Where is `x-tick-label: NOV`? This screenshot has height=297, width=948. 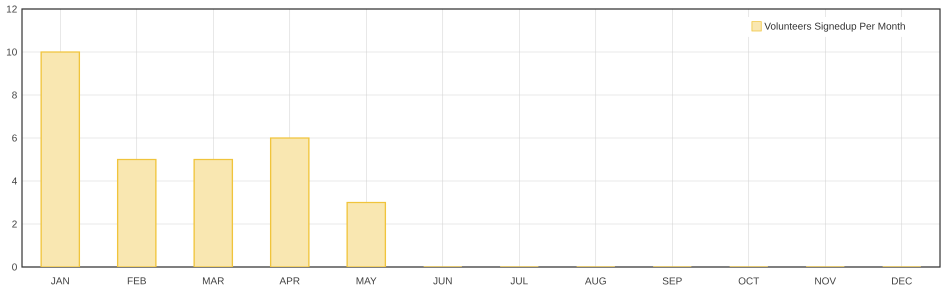 x-tick-label: NOV is located at coordinates (825, 280).